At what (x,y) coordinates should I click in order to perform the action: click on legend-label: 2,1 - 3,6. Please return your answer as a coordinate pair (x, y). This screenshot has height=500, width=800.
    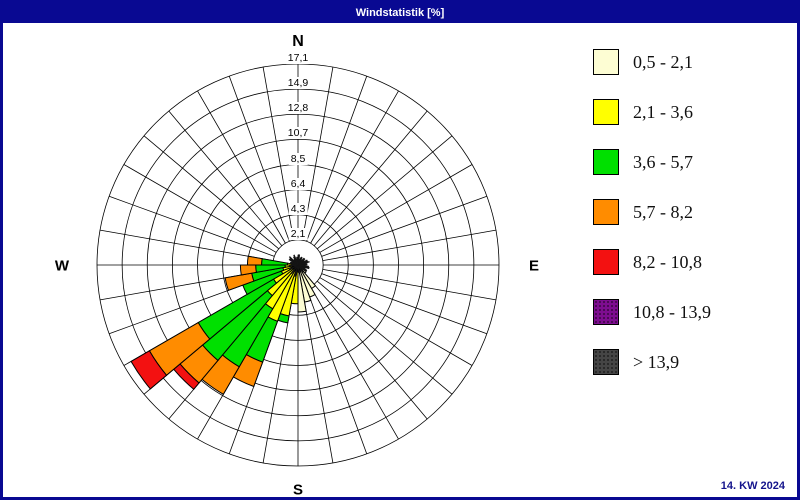
    Looking at the image, I should click on (663, 111).